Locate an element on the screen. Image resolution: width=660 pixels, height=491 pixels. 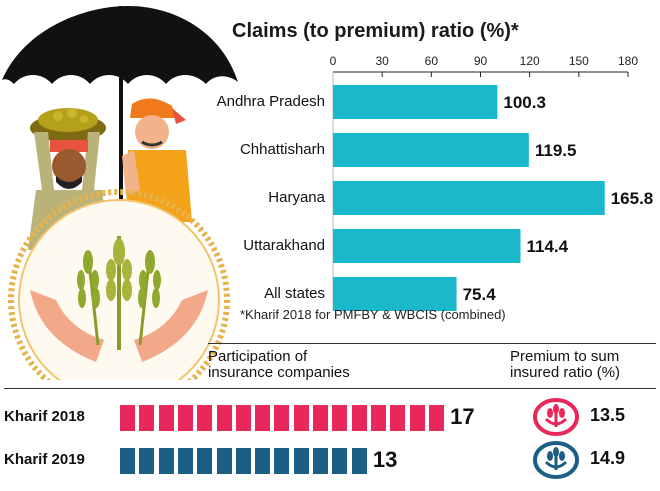
wheat-badge-icon-2019 is located at coordinates (556, 460).